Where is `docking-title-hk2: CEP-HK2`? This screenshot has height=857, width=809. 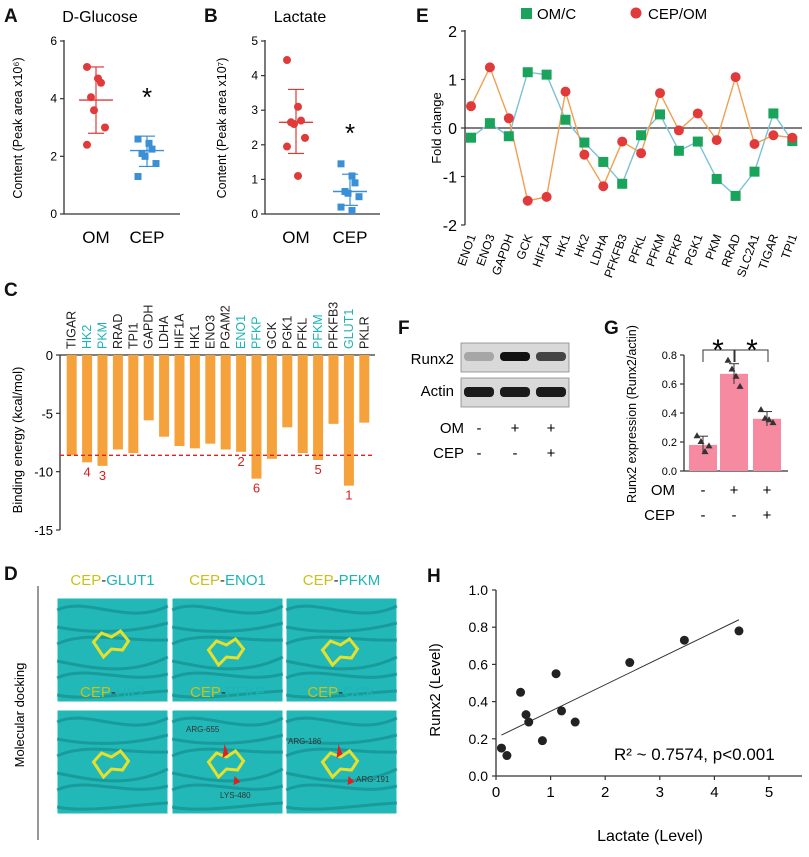
docking-title-hk2: CEP-HK2 is located at coordinates (112, 692).